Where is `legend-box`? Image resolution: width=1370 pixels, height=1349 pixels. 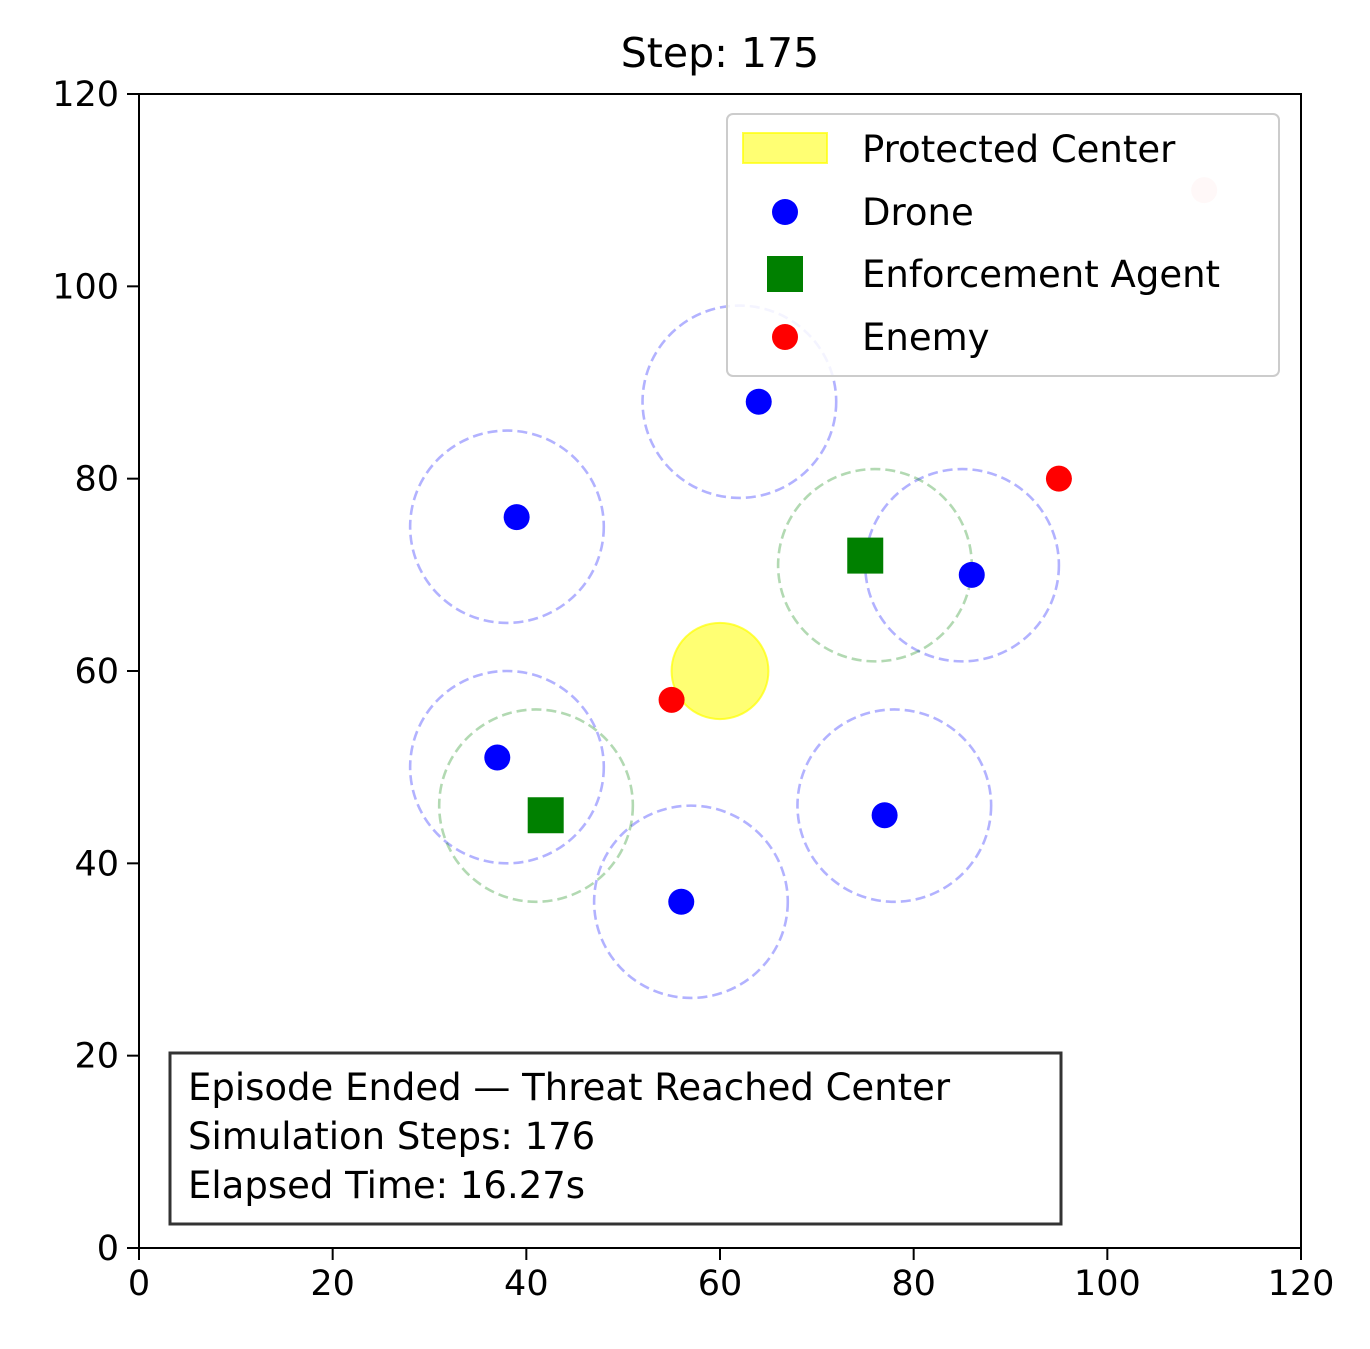
legend-box is located at coordinates (1003, 245).